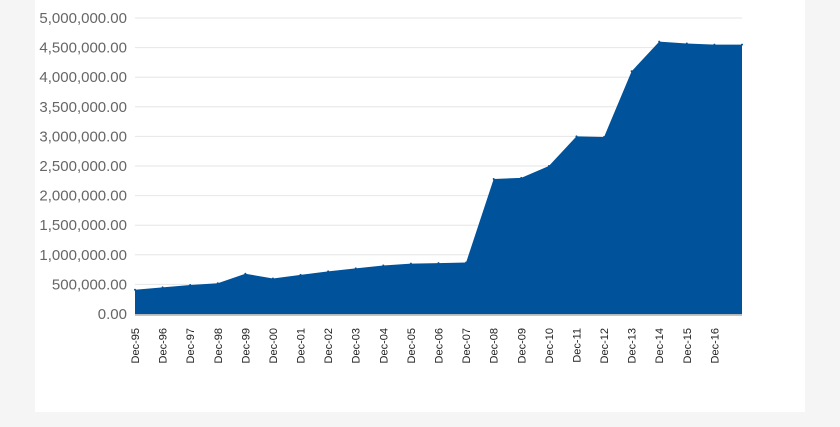 Image resolution: width=840 pixels, height=427 pixels. Describe the element at coordinates (467, 345) in the screenshot. I see `x-tick-label: Dec-07` at that location.